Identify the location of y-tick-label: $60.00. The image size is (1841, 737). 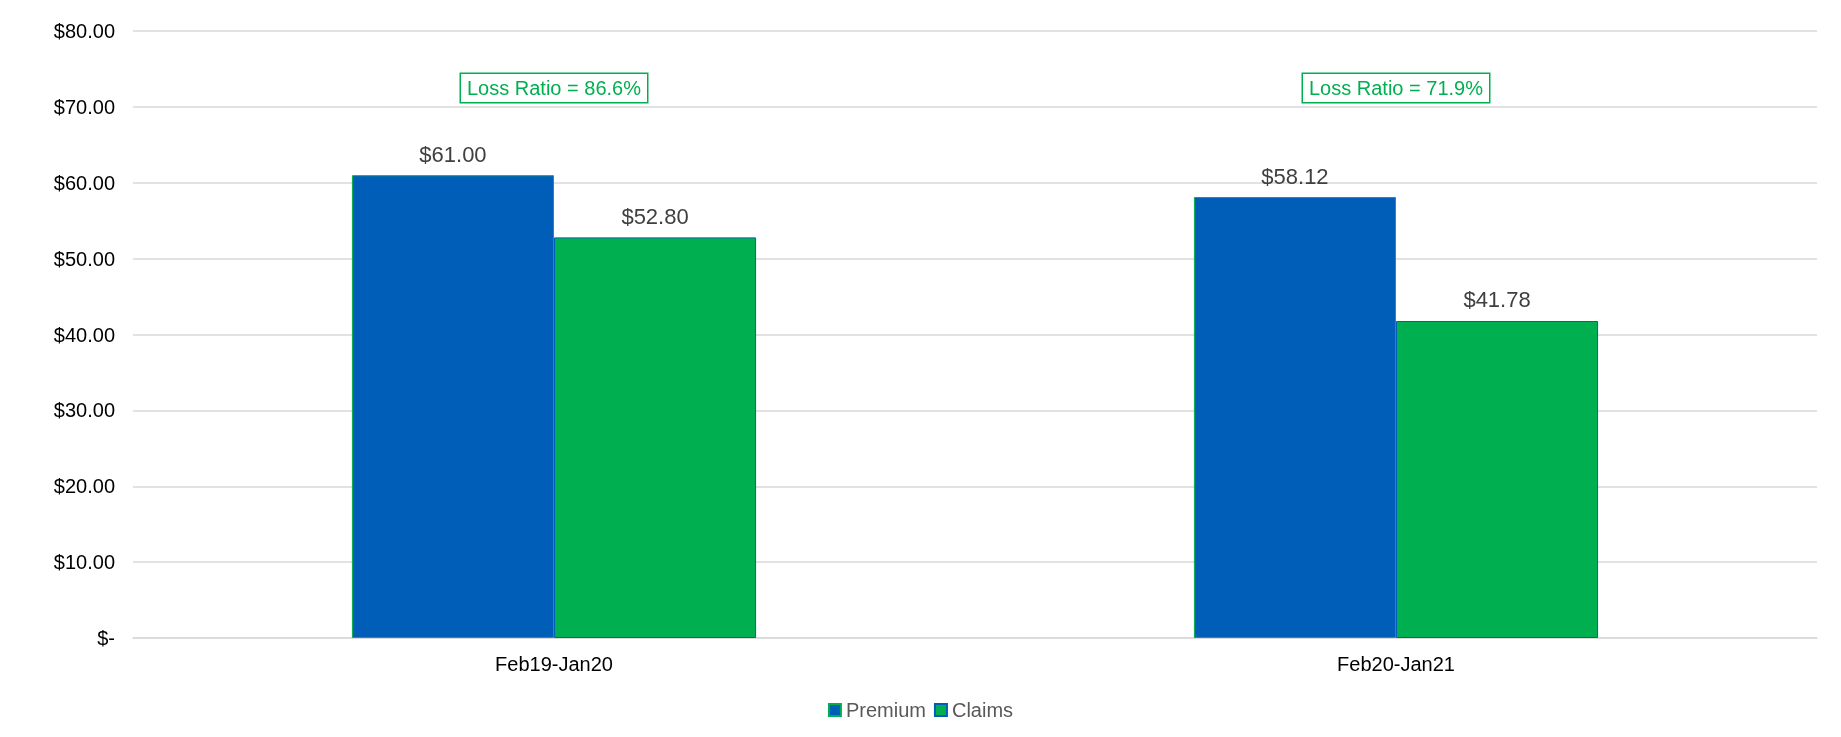
(84, 182).